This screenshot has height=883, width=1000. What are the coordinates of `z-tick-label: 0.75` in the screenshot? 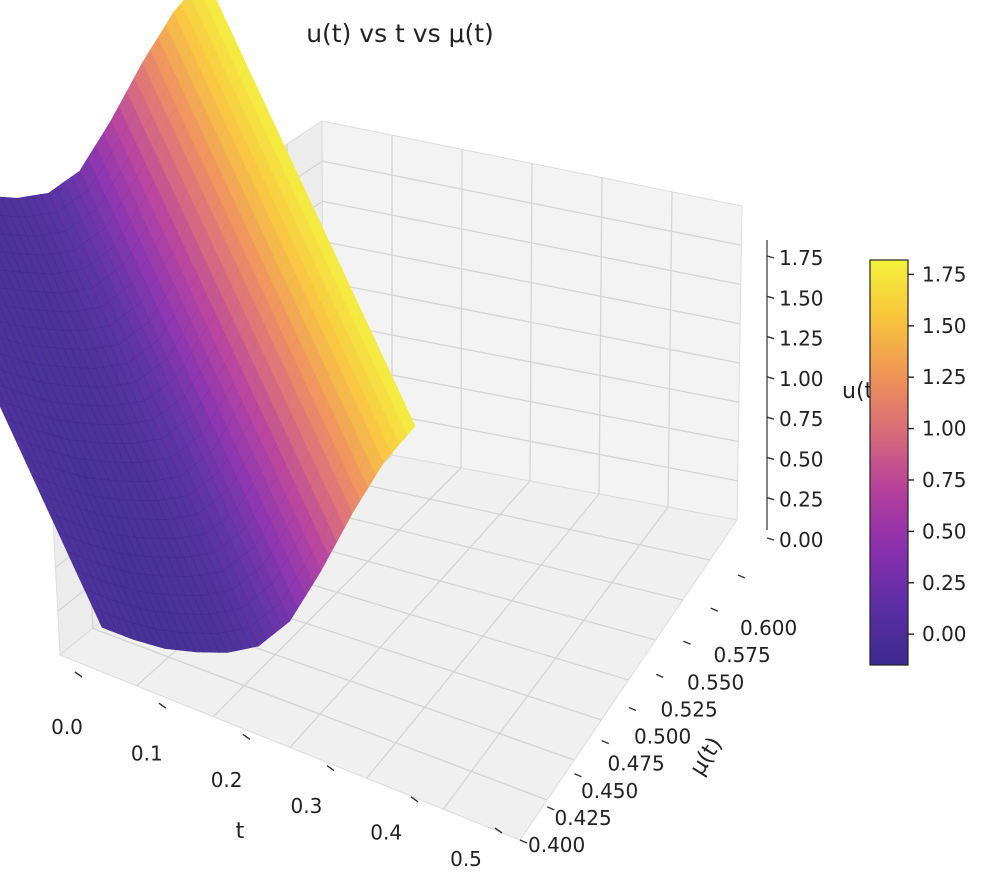 It's located at (801, 419).